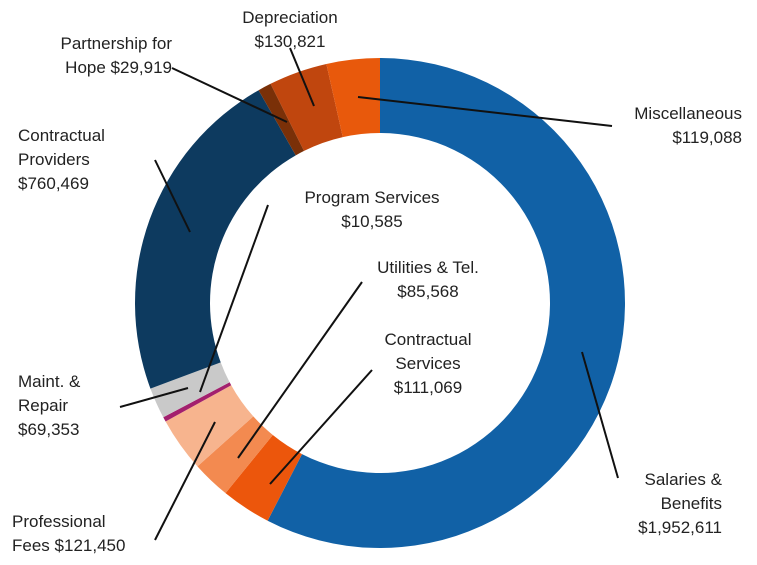  What do you see at coordinates (372, 210) in the screenshot?
I see `segment-label: Program Services $10,585` at bounding box center [372, 210].